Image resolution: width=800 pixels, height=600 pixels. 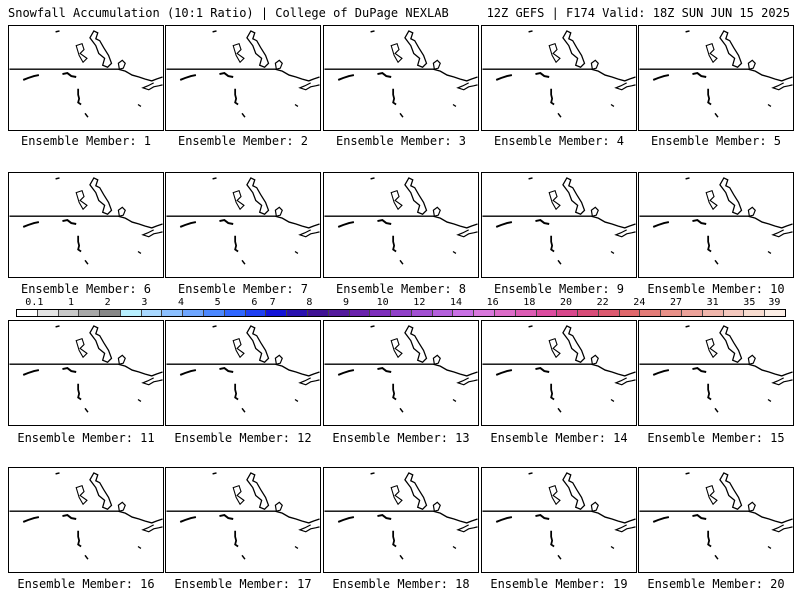 I want to click on ensemble-member-label: Ensemble Member: 10, so click(x=716, y=289).